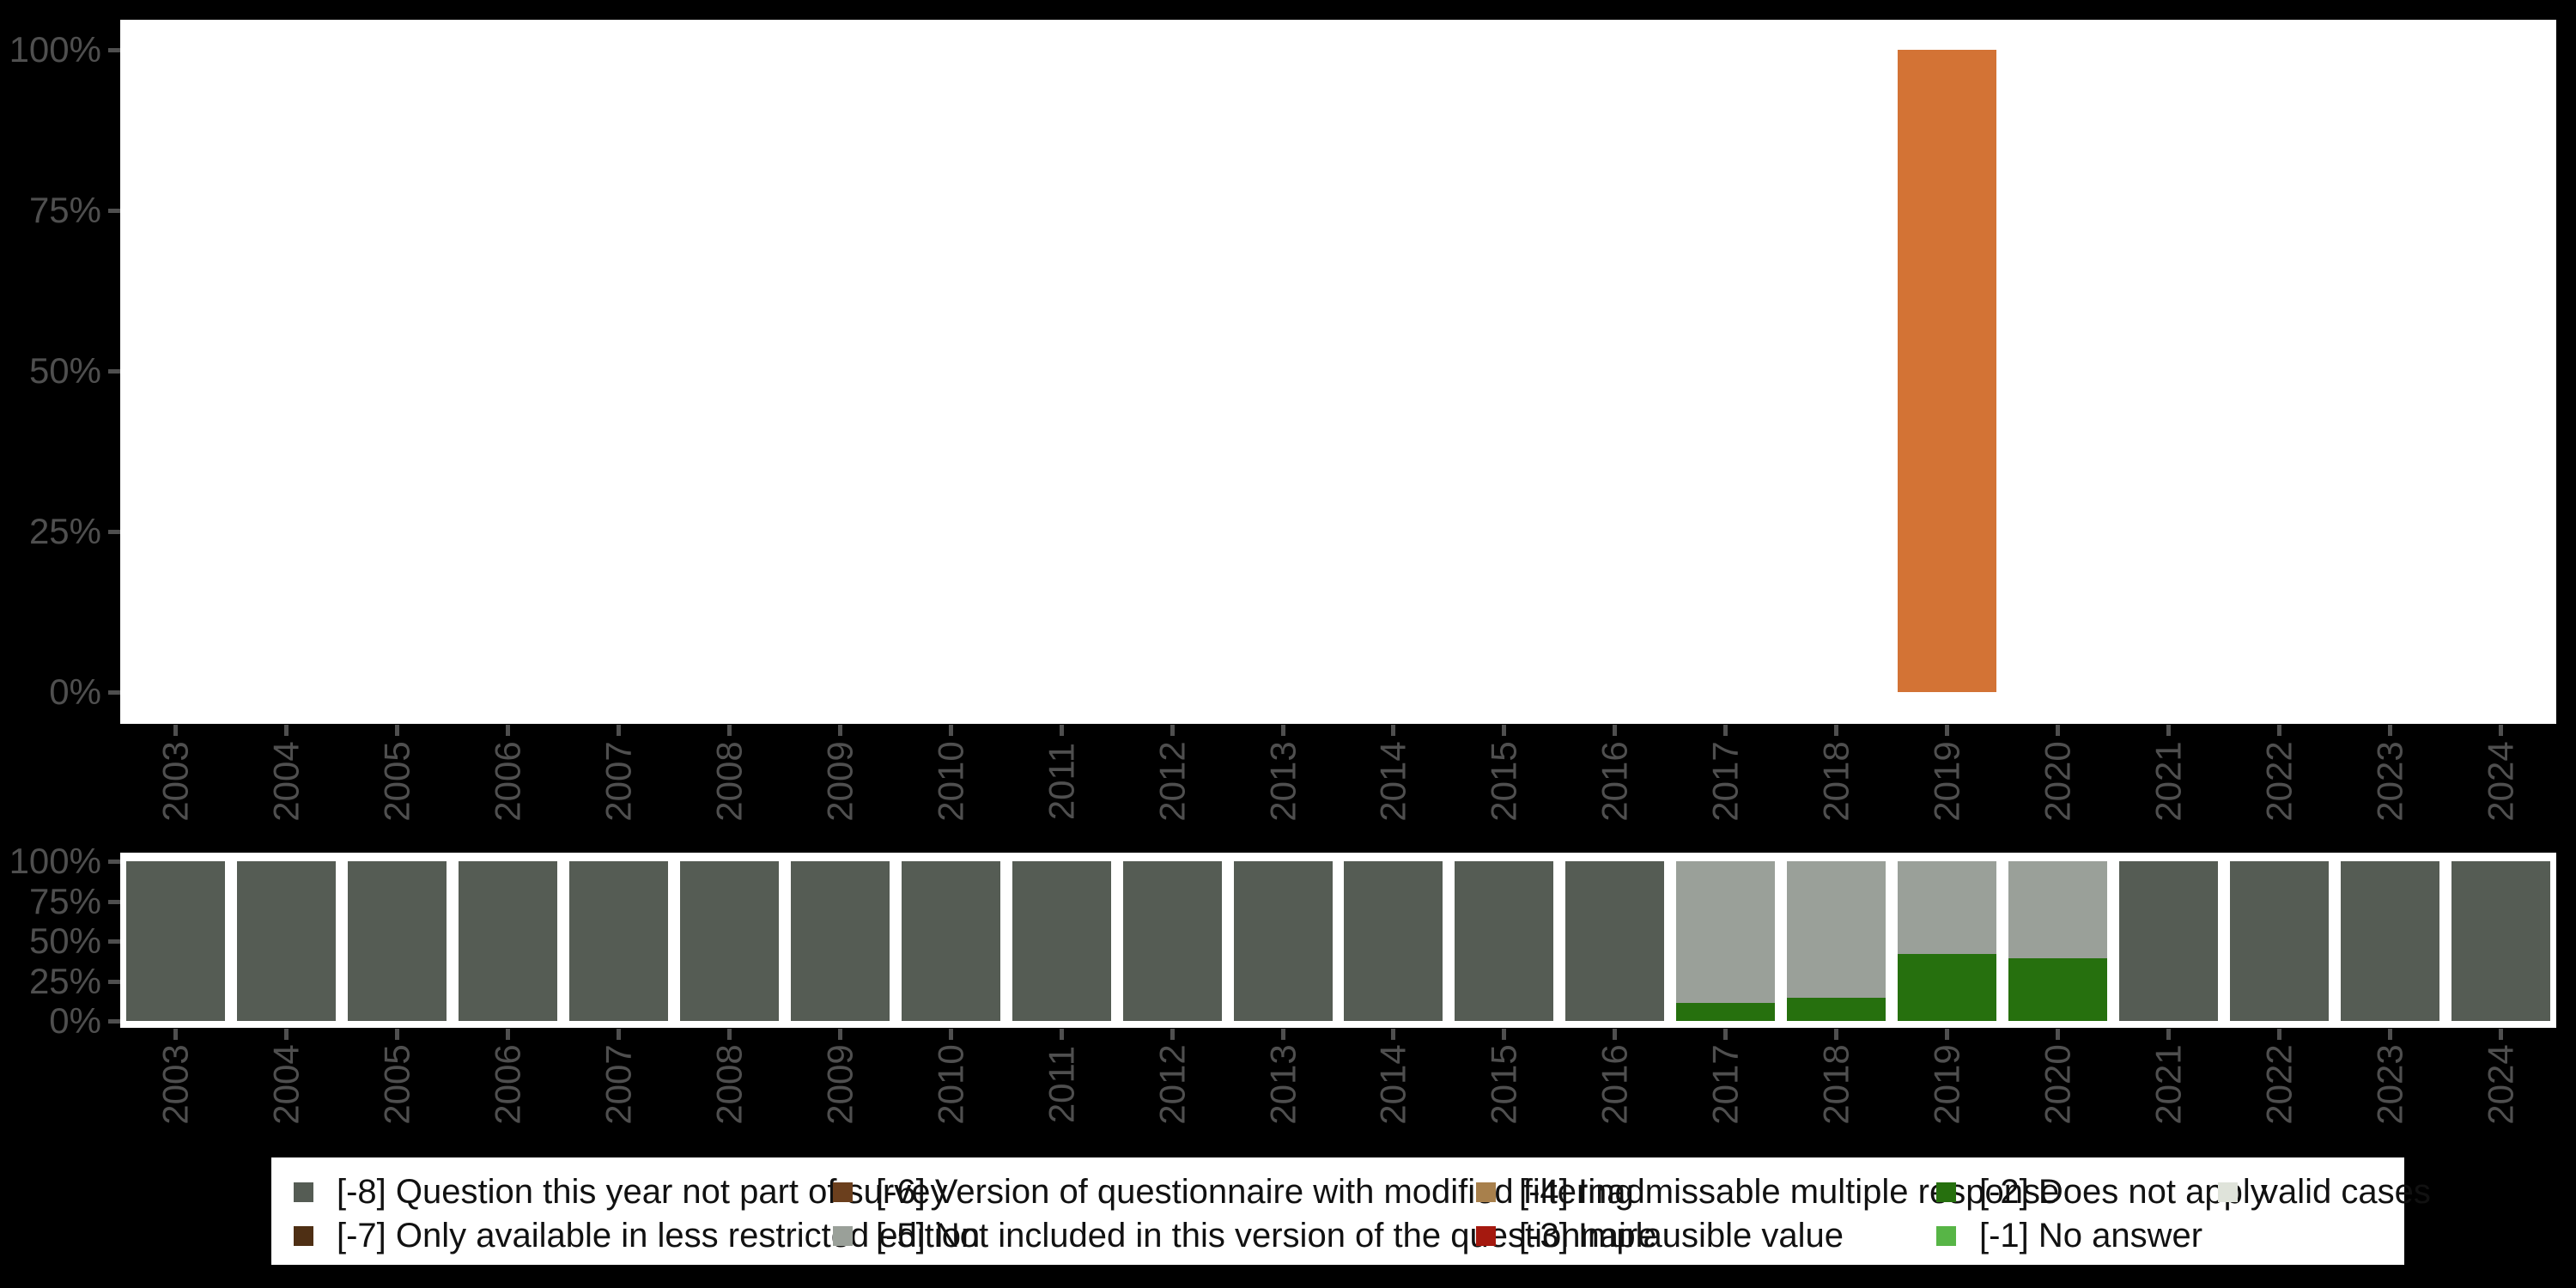 The image size is (2576, 1288). Describe the element at coordinates (1172, 941) in the screenshot. I see `stack-segment-2012` at that location.